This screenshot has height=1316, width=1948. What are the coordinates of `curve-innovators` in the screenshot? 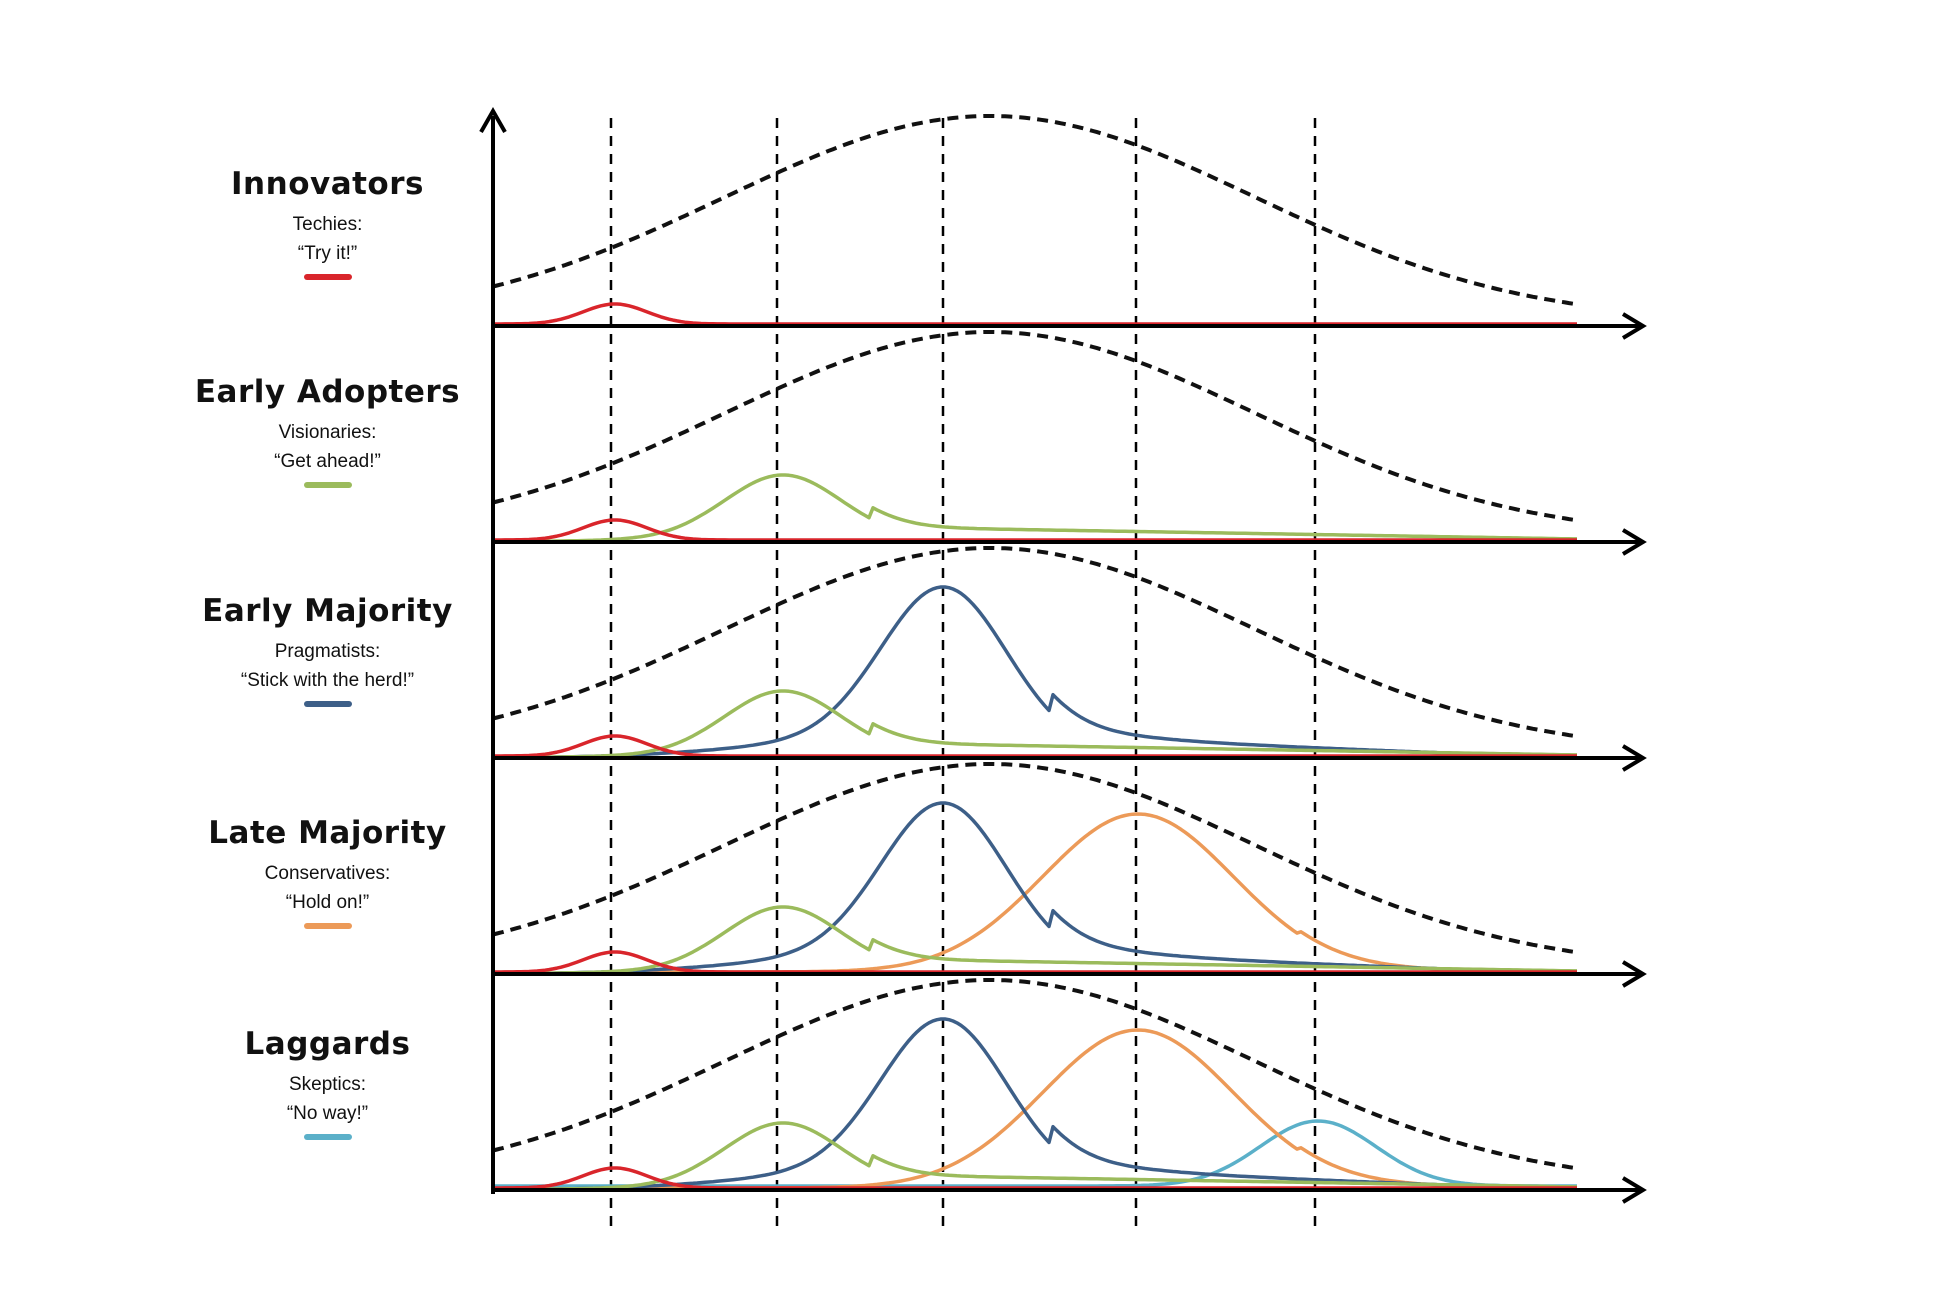 It's located at (1035, 314).